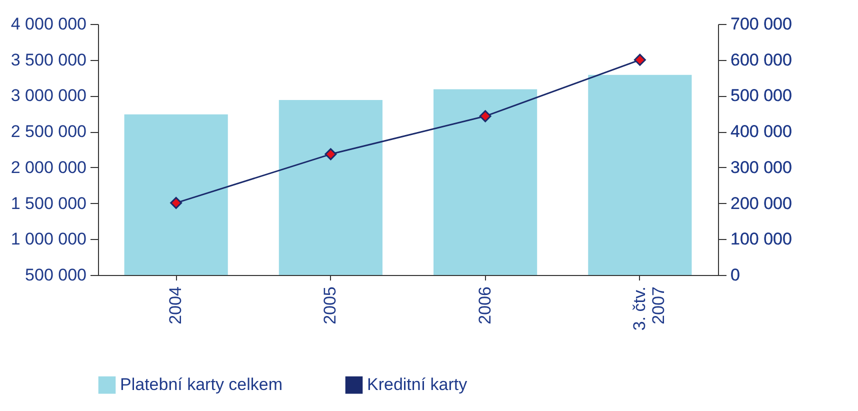 The height and width of the screenshot is (411, 858). What do you see at coordinates (649, 308) in the screenshot?
I see `x-tick-label: 3. čtv. 2007` at bounding box center [649, 308].